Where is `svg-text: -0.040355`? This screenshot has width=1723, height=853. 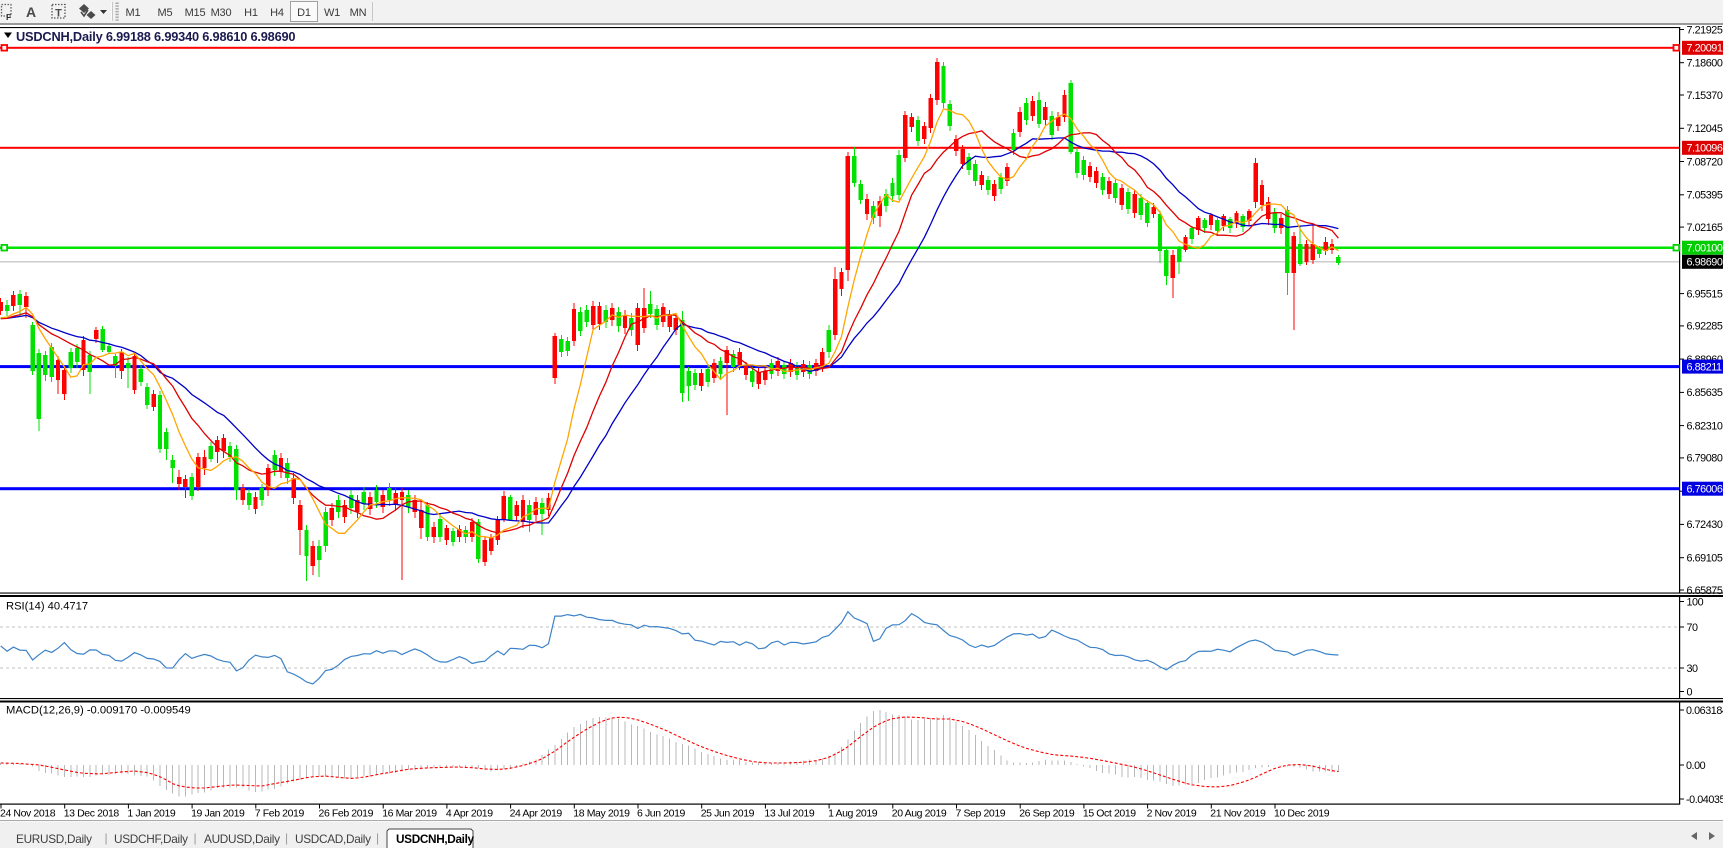
svg-text: -0.040355 is located at coordinates (1704, 800).